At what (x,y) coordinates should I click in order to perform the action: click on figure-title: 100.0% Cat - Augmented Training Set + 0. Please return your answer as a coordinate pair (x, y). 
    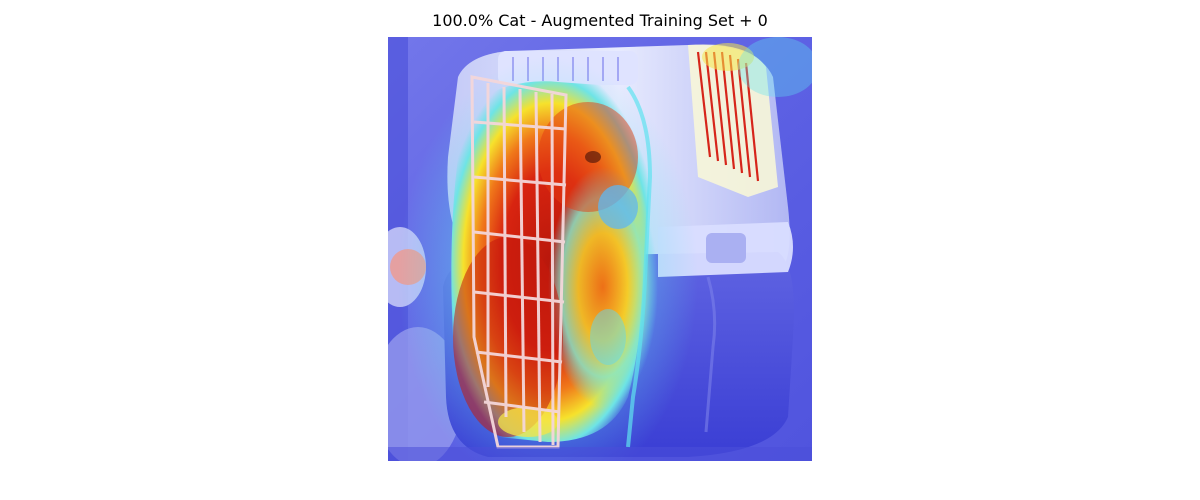
    Looking at the image, I should click on (600, 20).